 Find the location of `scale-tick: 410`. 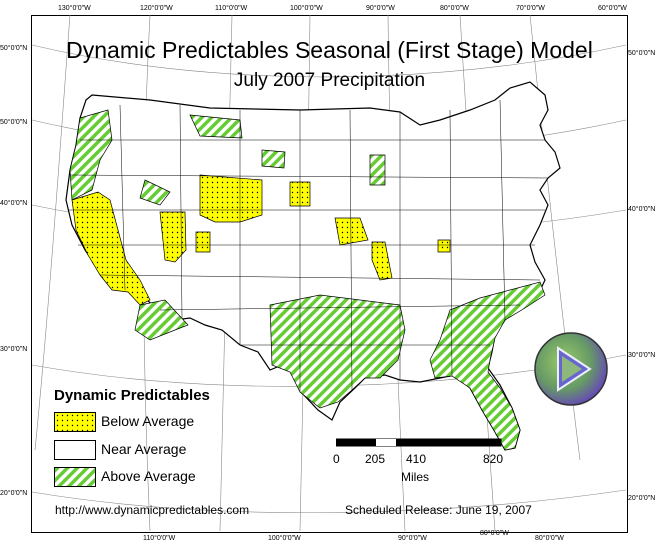

scale-tick: 410 is located at coordinates (416, 459).